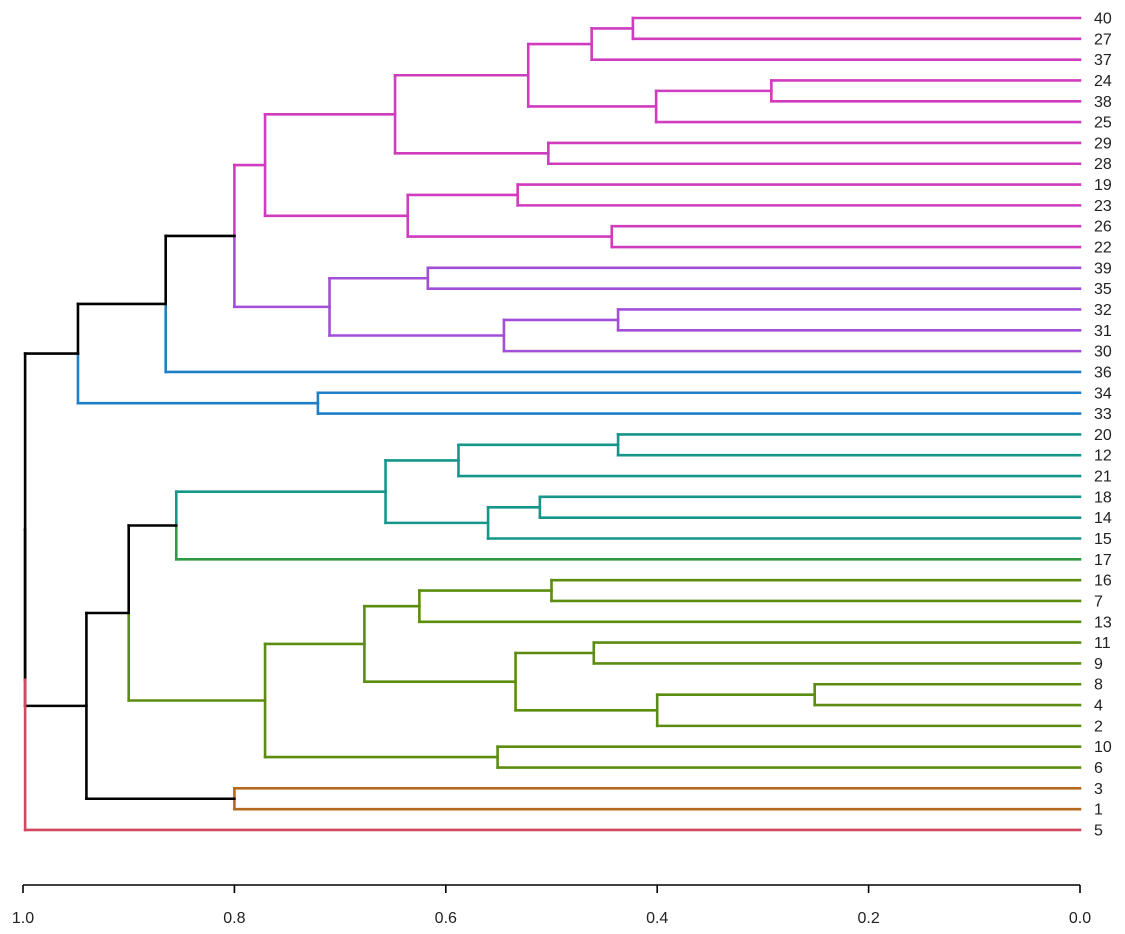 Image resolution: width=1125 pixels, height=934 pixels. What do you see at coordinates (1103, 164) in the screenshot?
I see `leaf-label-28: 28` at bounding box center [1103, 164].